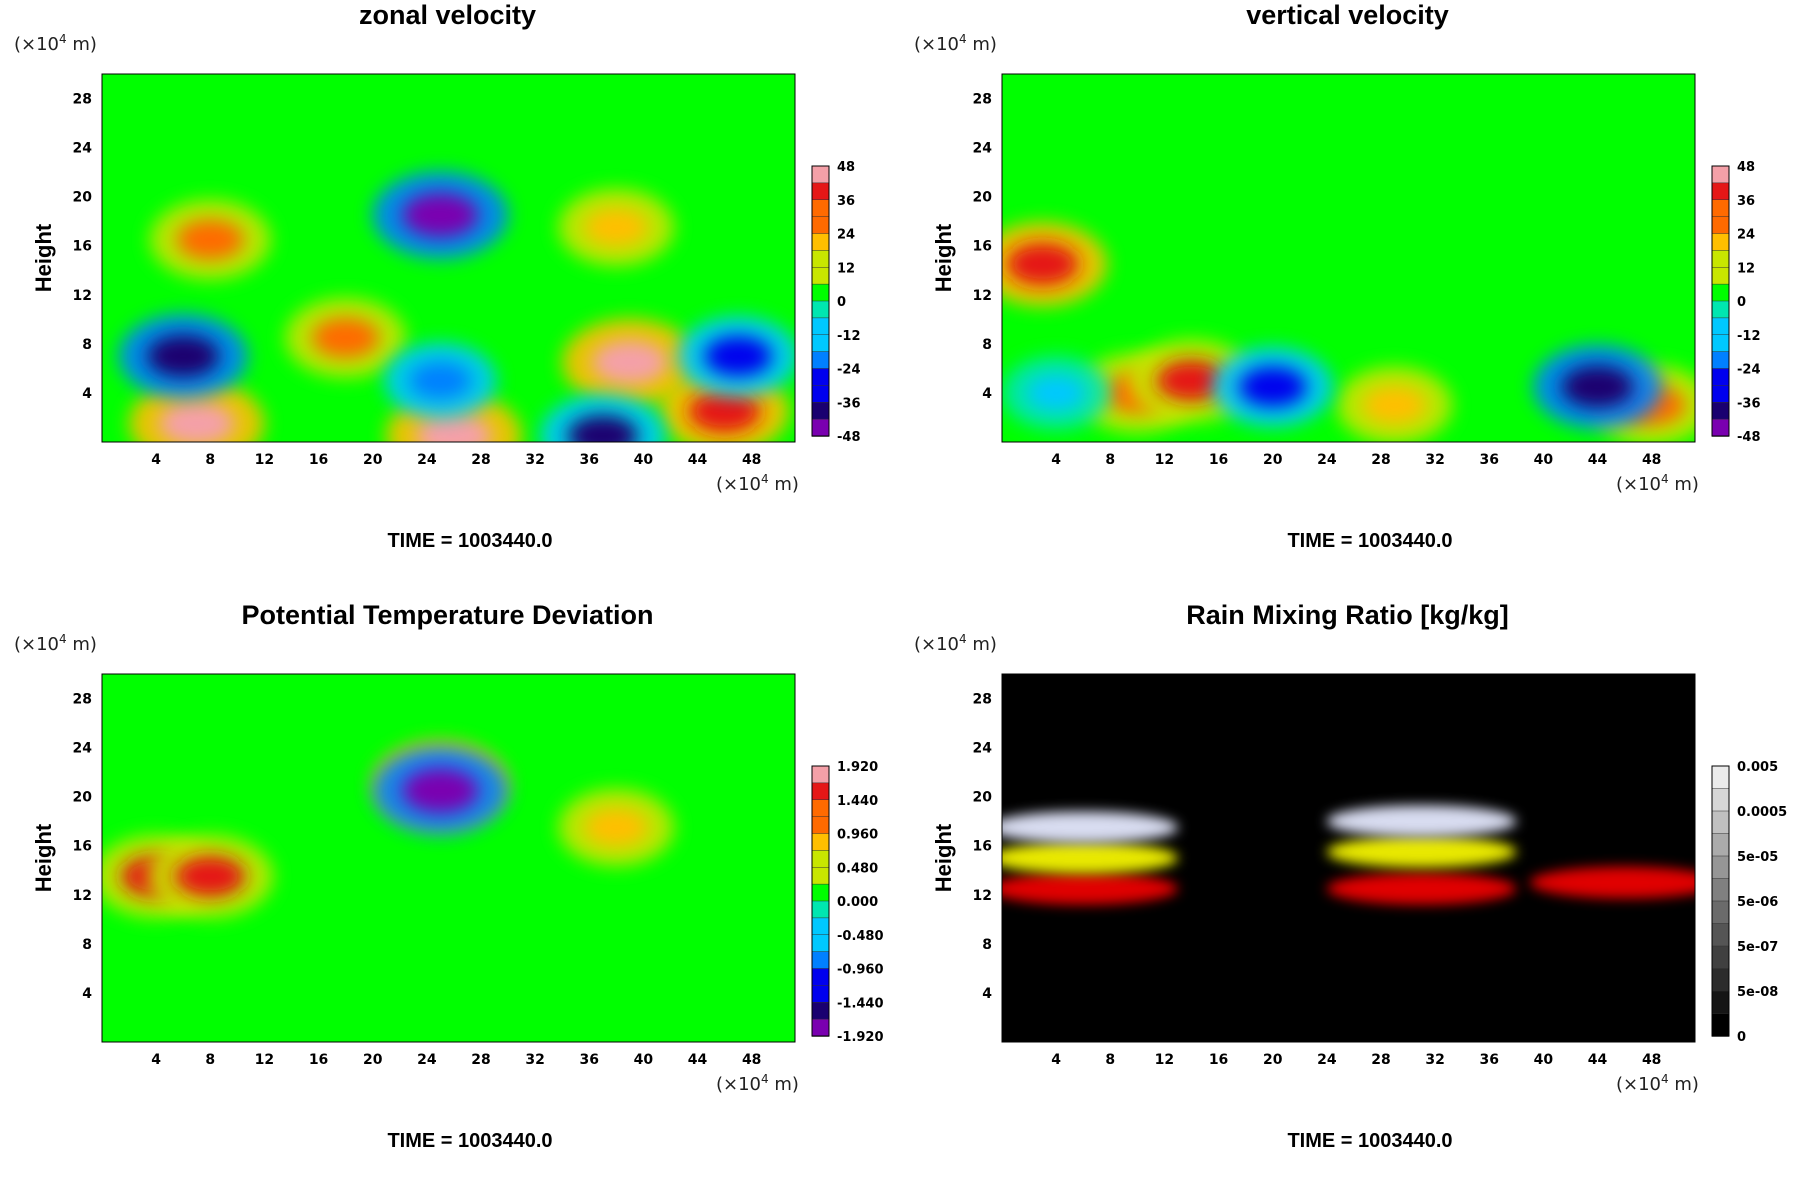 Image resolution: width=1800 pixels, height=1200 pixels. I want to click on x-tick-label: 40, so click(644, 1060).